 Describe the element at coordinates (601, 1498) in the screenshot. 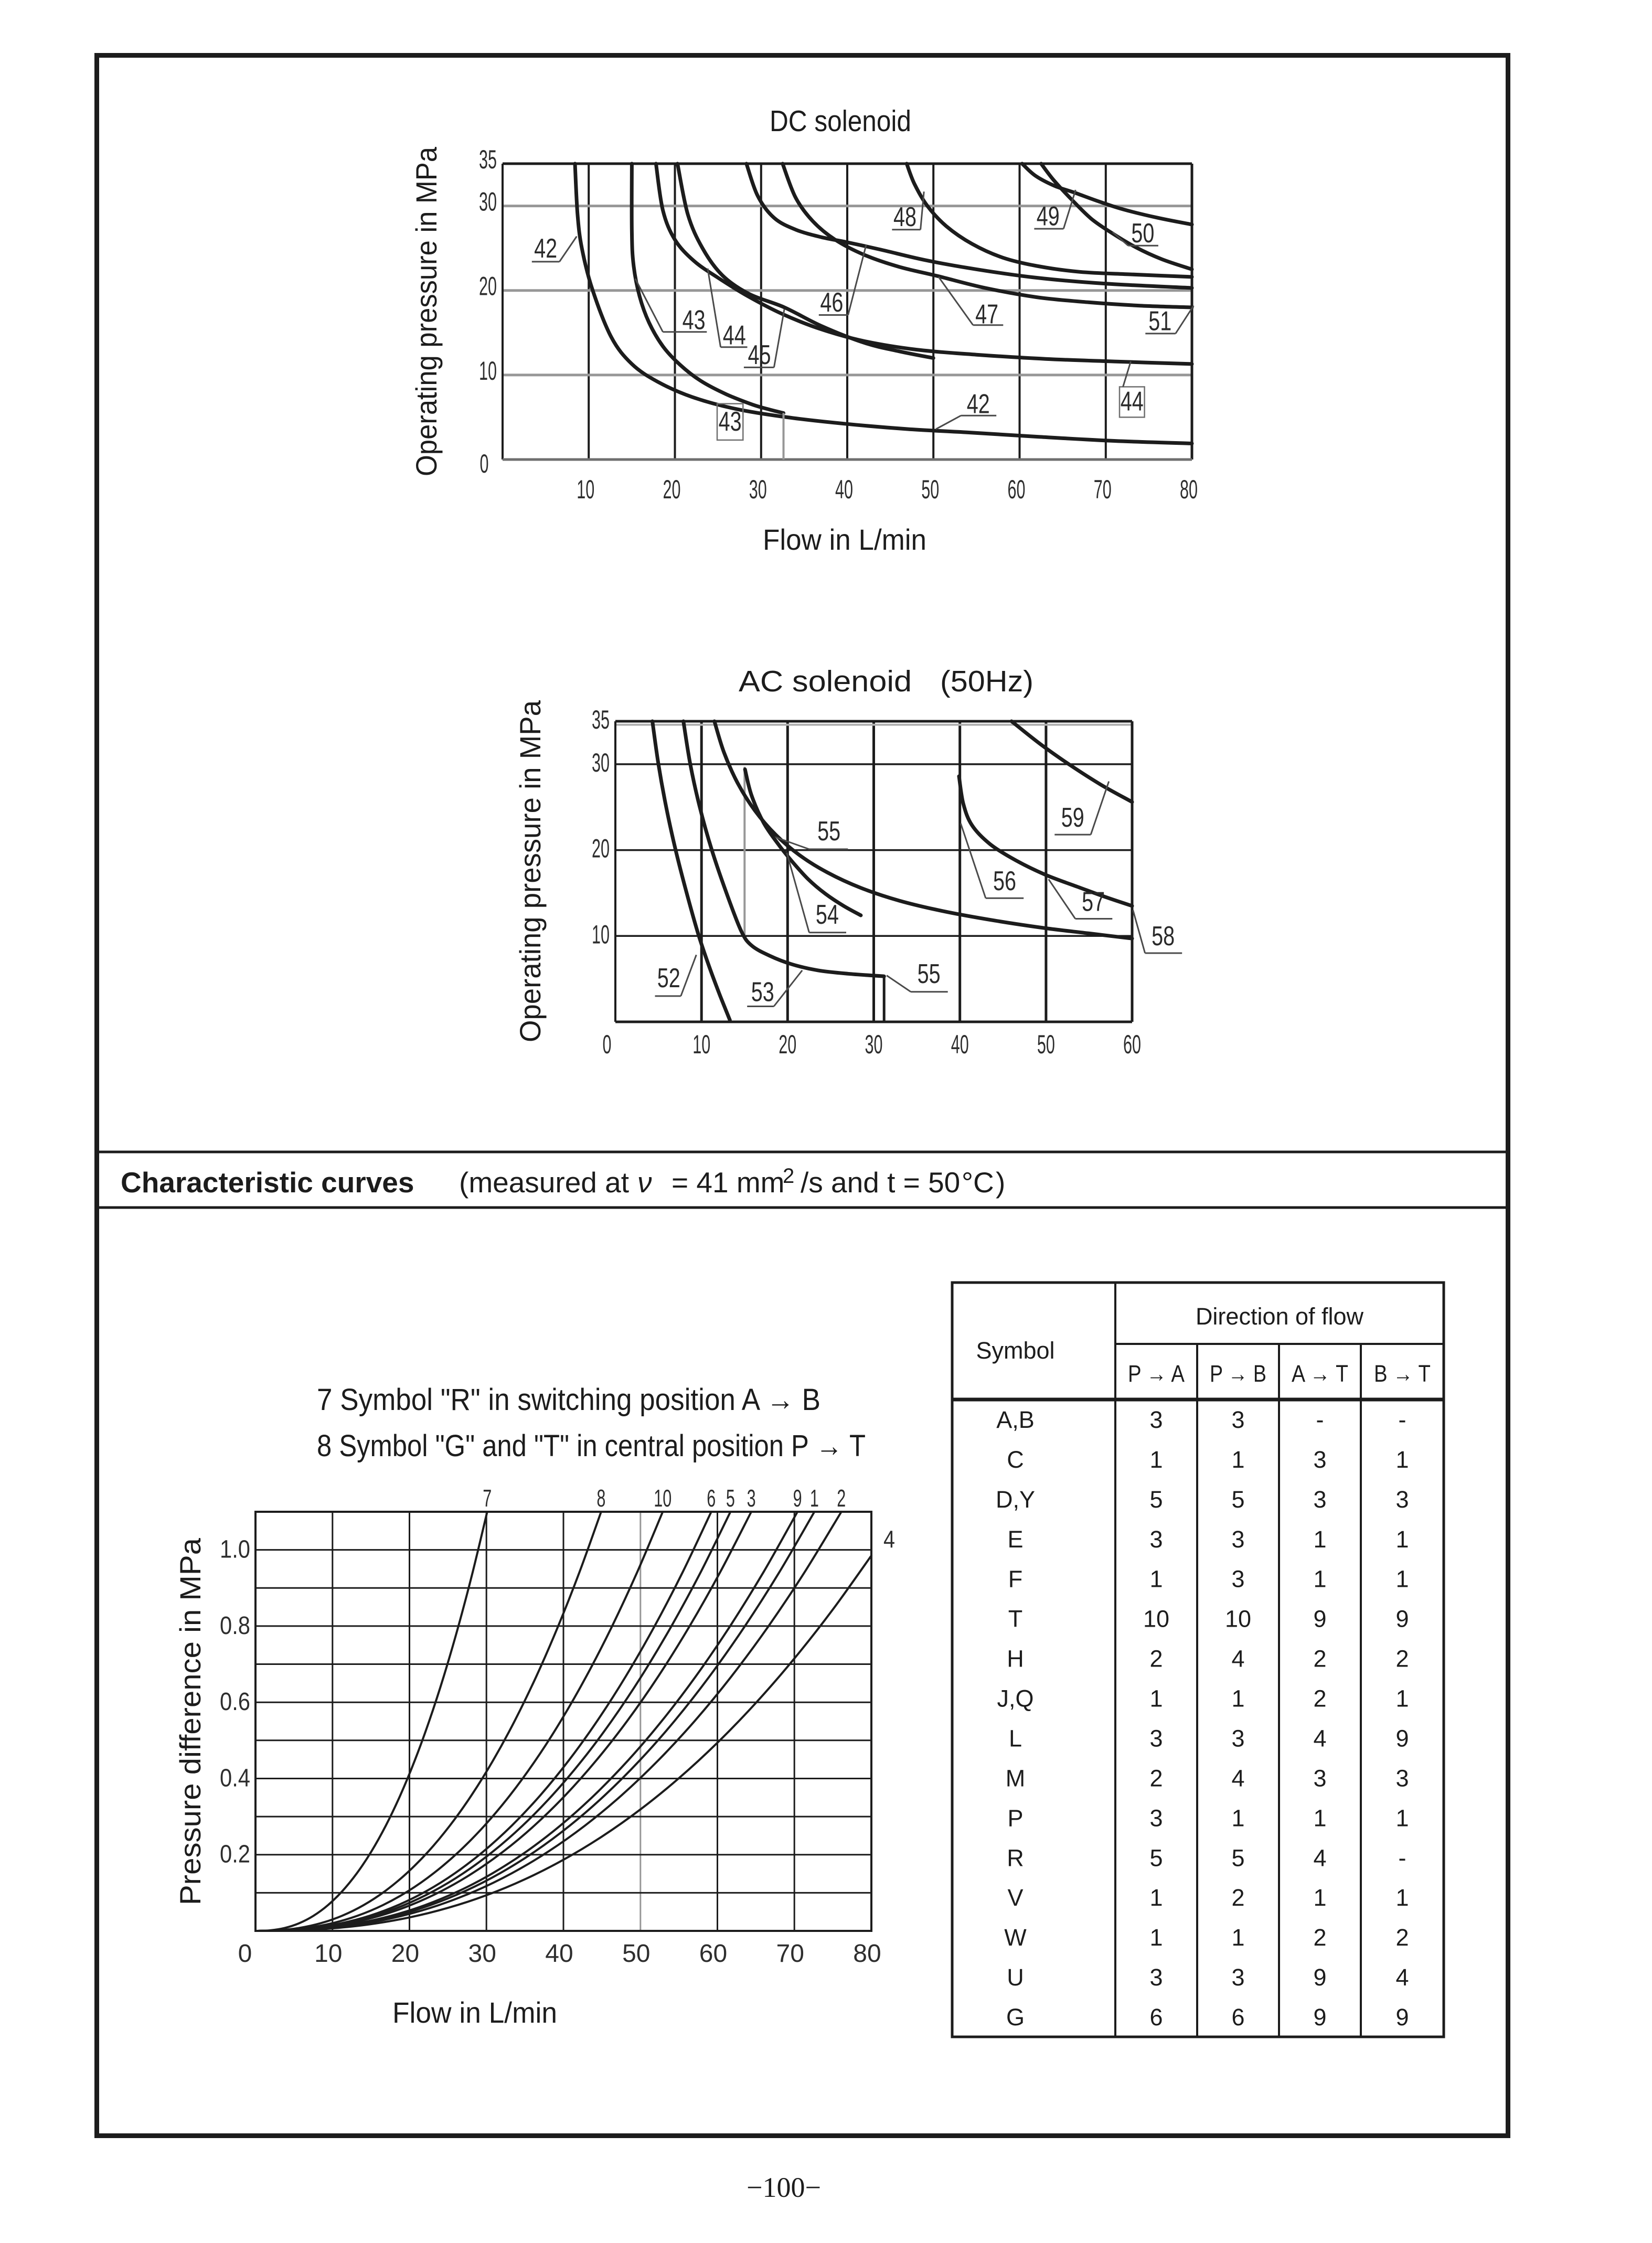

I see `svg-text: 8` at that location.